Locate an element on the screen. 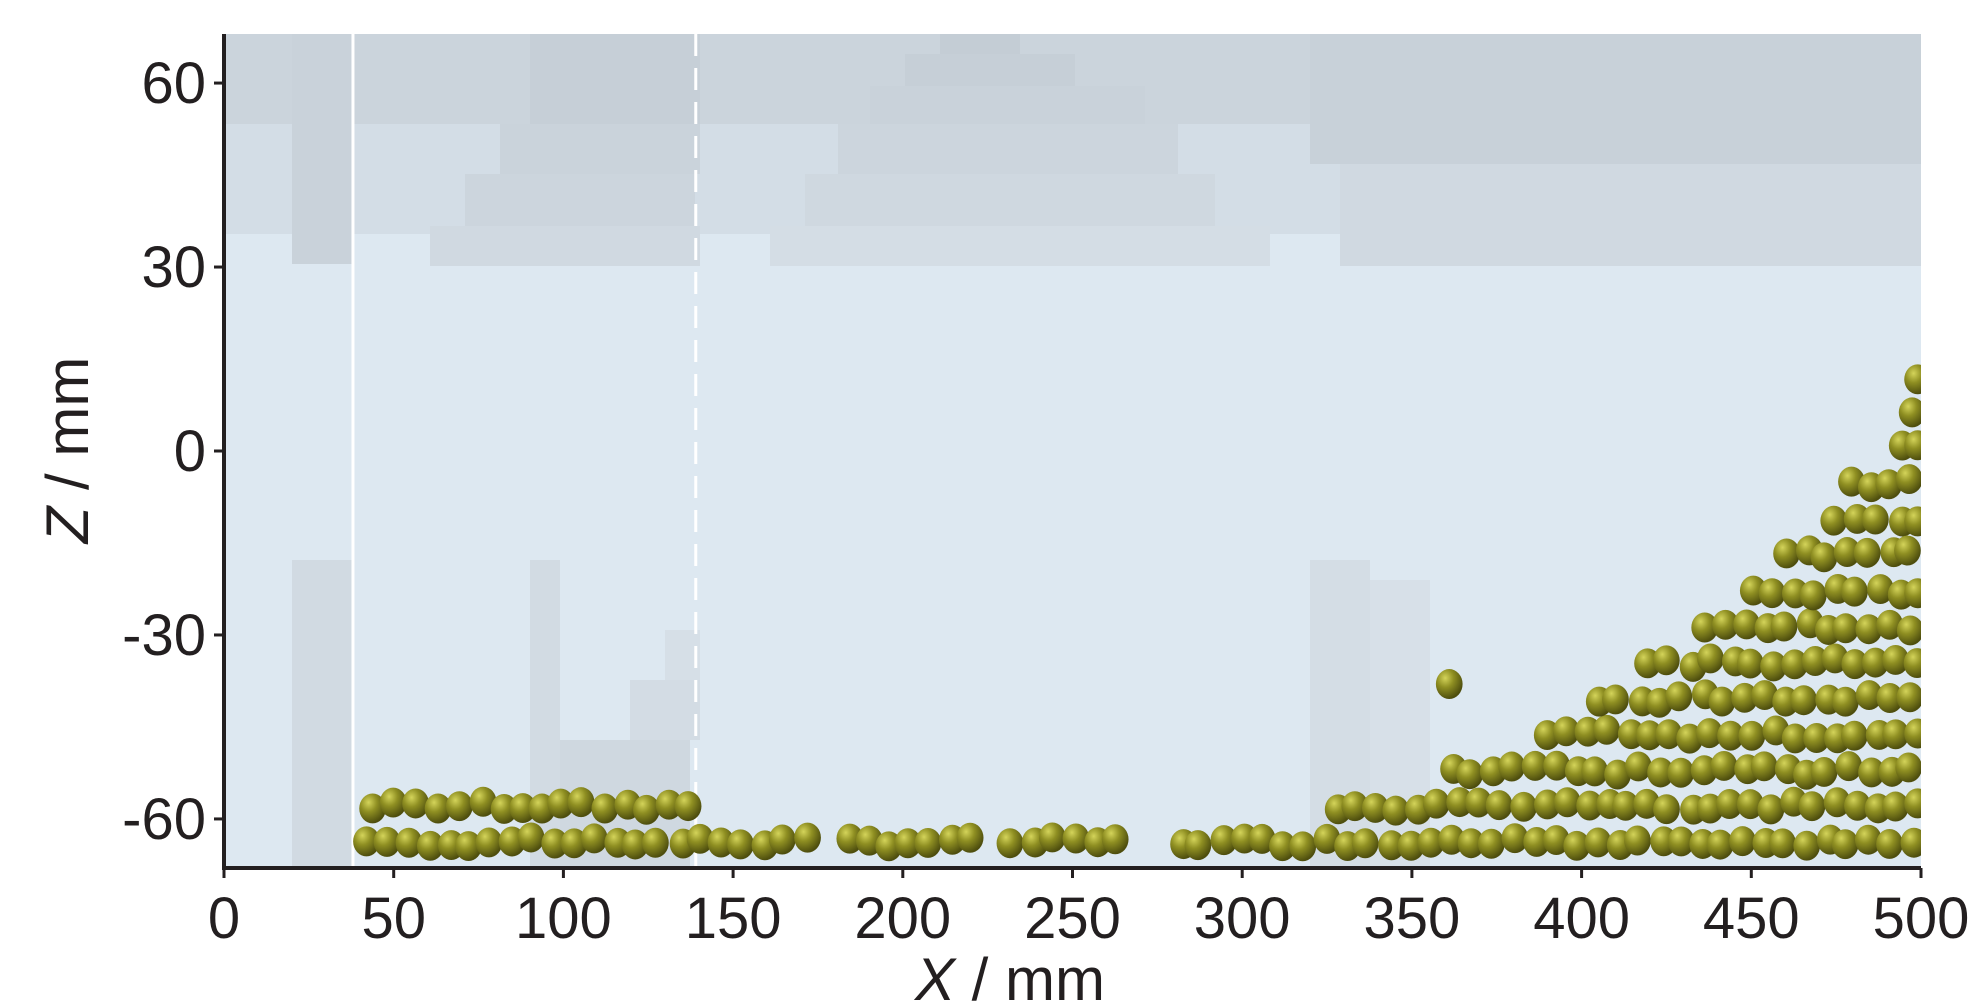 Image resolution: width=1984 pixels, height=1008 pixels. x-tick-label: 250 is located at coordinates (1072, 918).